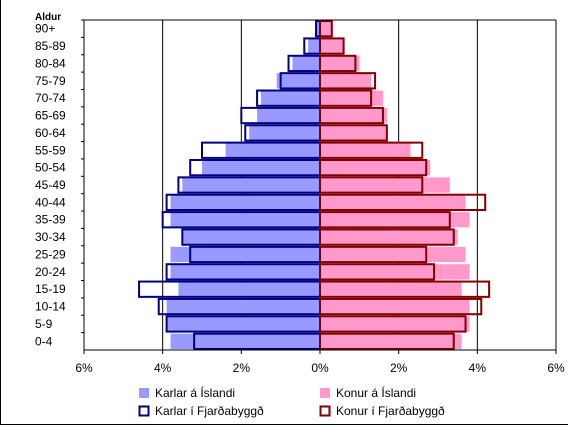 The height and width of the screenshot is (425, 568). What do you see at coordinates (44, 341) in the screenshot?
I see `y-tick-label: 0-4` at bounding box center [44, 341].